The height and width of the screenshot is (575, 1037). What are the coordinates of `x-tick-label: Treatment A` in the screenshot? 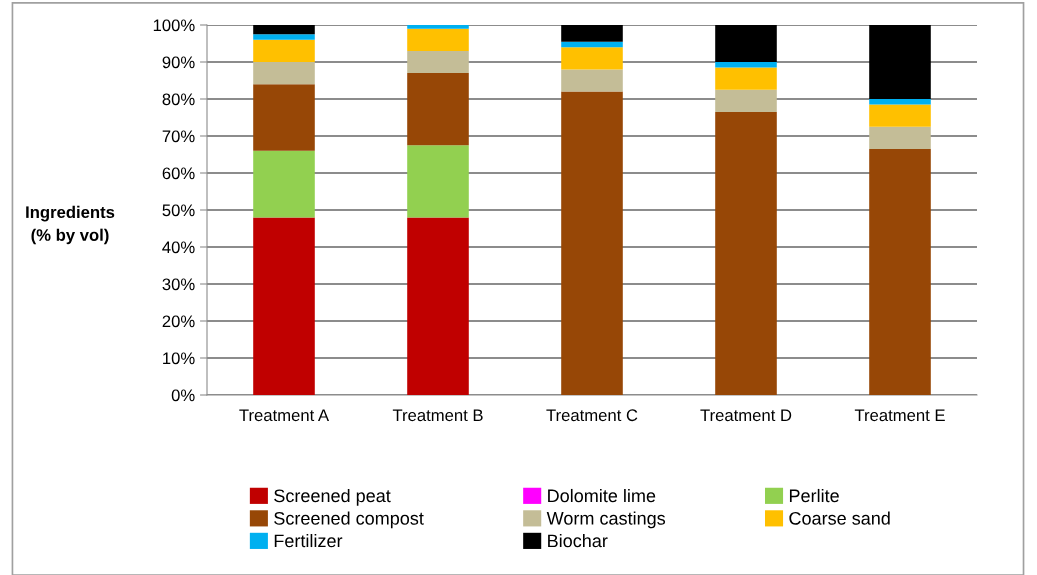 It's located at (284, 415).